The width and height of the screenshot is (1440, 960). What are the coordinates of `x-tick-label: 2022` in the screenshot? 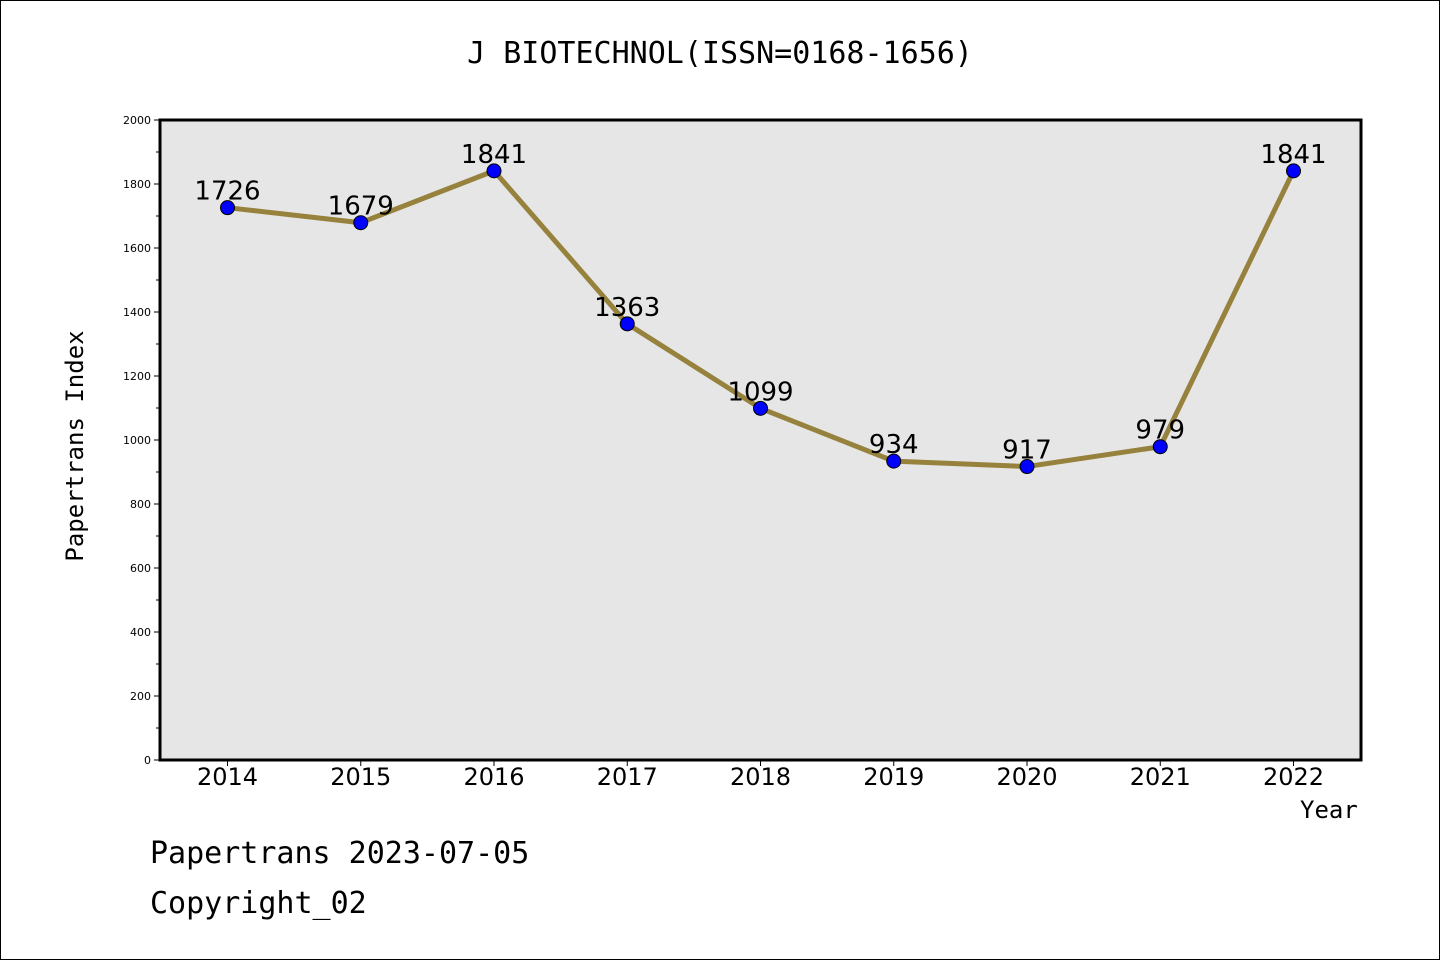 It's located at (1293, 777).